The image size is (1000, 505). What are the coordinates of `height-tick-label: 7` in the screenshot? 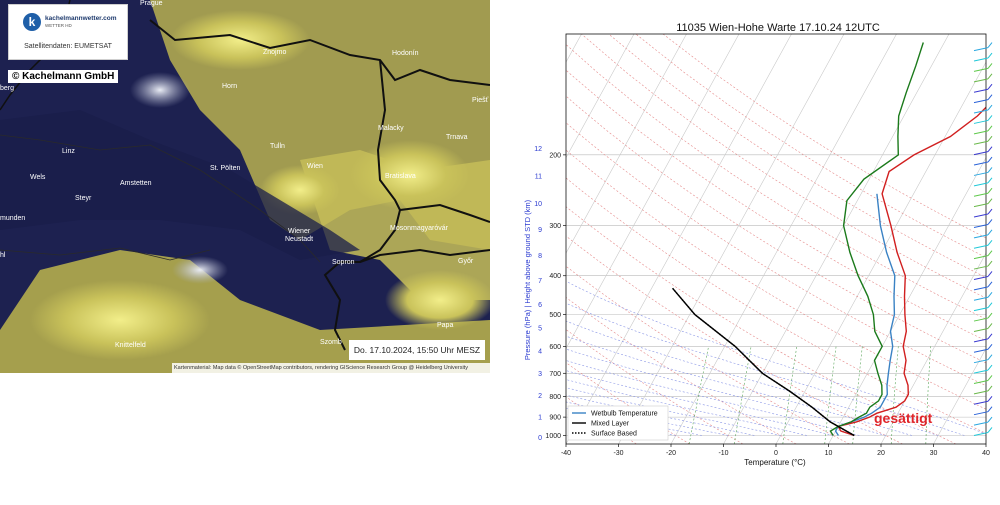 It's located at (540, 281).